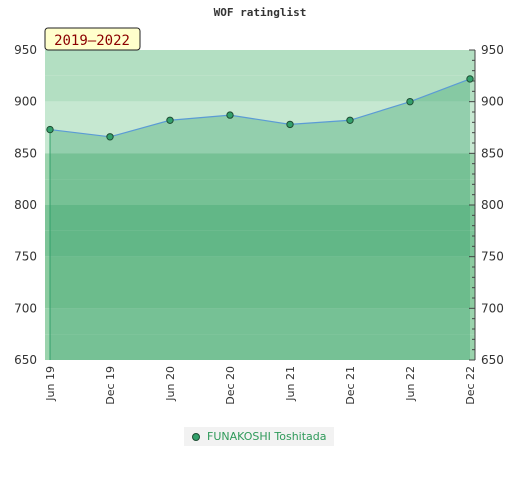  Describe the element at coordinates (410, 384) in the screenshot. I see `x-tick-label: Jun 22` at that location.